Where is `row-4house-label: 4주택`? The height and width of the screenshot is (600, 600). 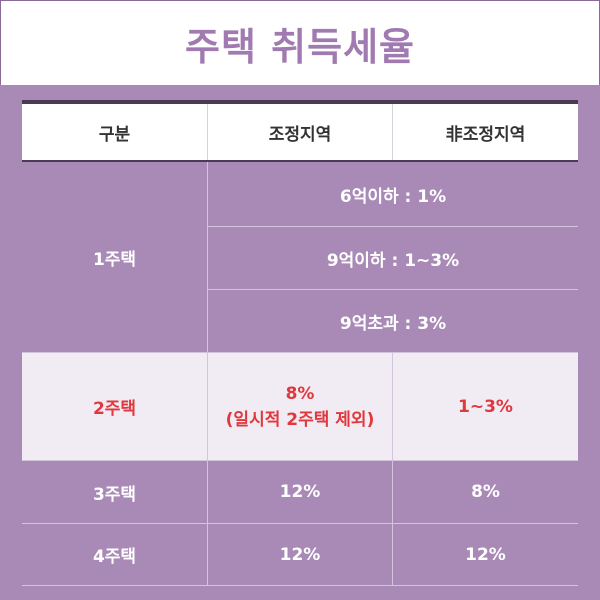 row-4house-label: 4주택 is located at coordinates (114, 557).